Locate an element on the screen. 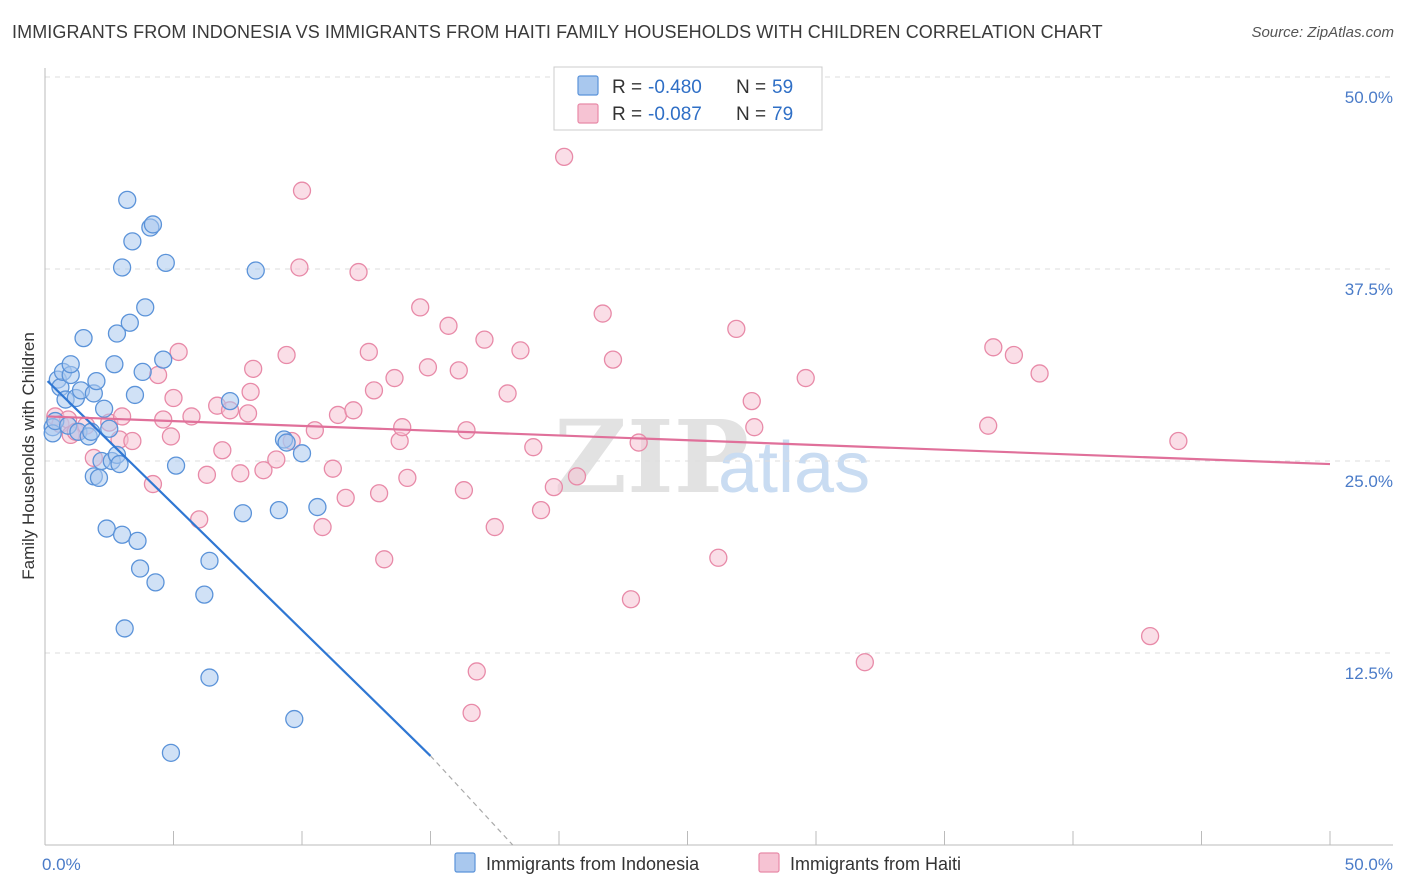  series-indonesia-points is located at coordinates (185, 476).